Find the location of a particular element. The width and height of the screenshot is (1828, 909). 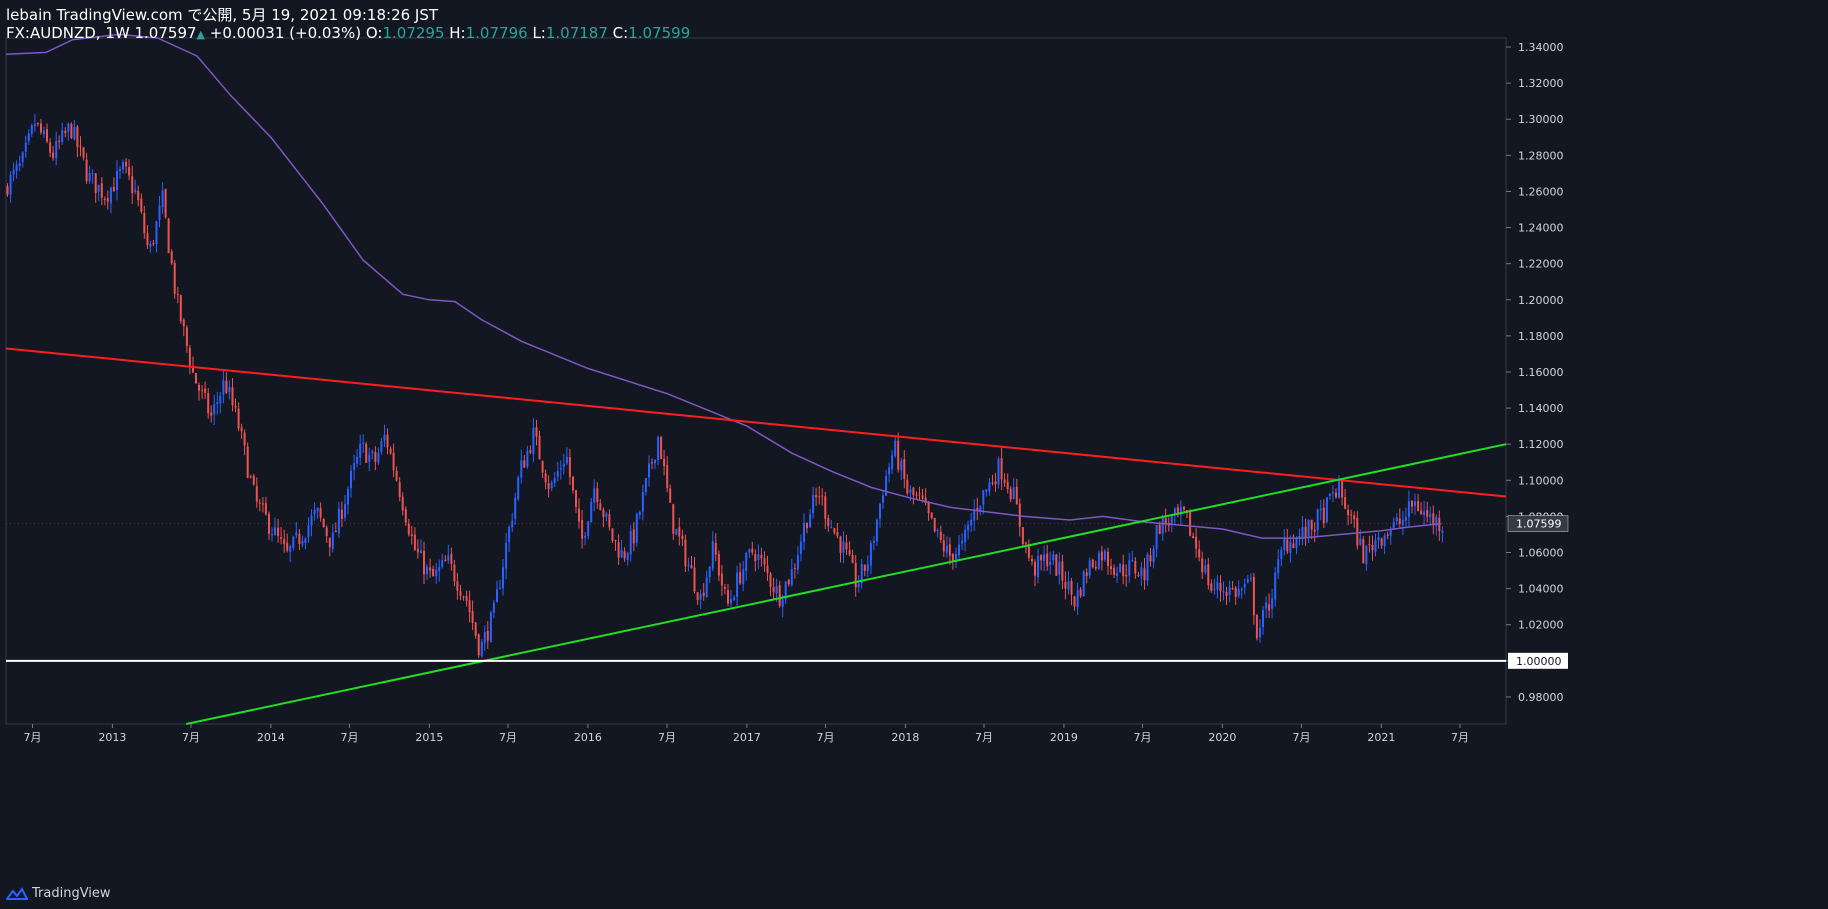

time-tick-label: 2018 is located at coordinates (905, 737).